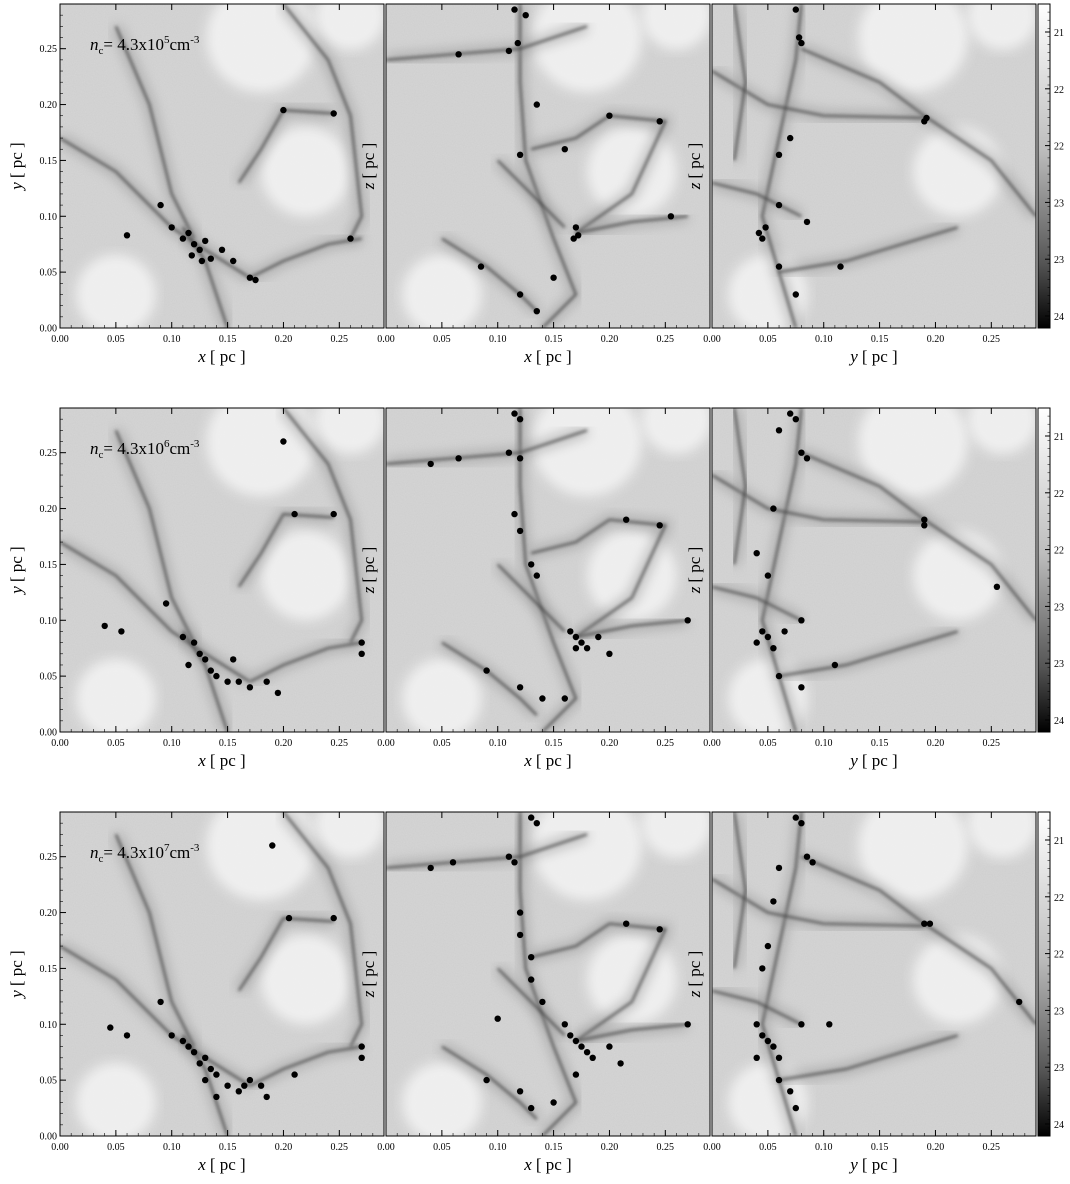 This screenshot has width=1070, height=1184. I want to click on y-axis-label: y [ pc ], so click(16, 166).